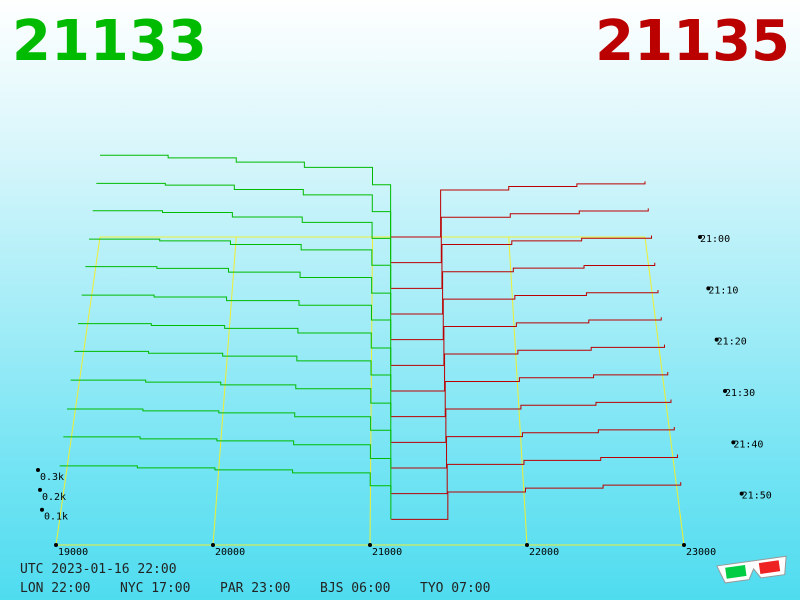 The height and width of the screenshot is (600, 800). What do you see at coordinates (748, 444) in the screenshot?
I see `time-tick-label: 21:40` at bounding box center [748, 444].